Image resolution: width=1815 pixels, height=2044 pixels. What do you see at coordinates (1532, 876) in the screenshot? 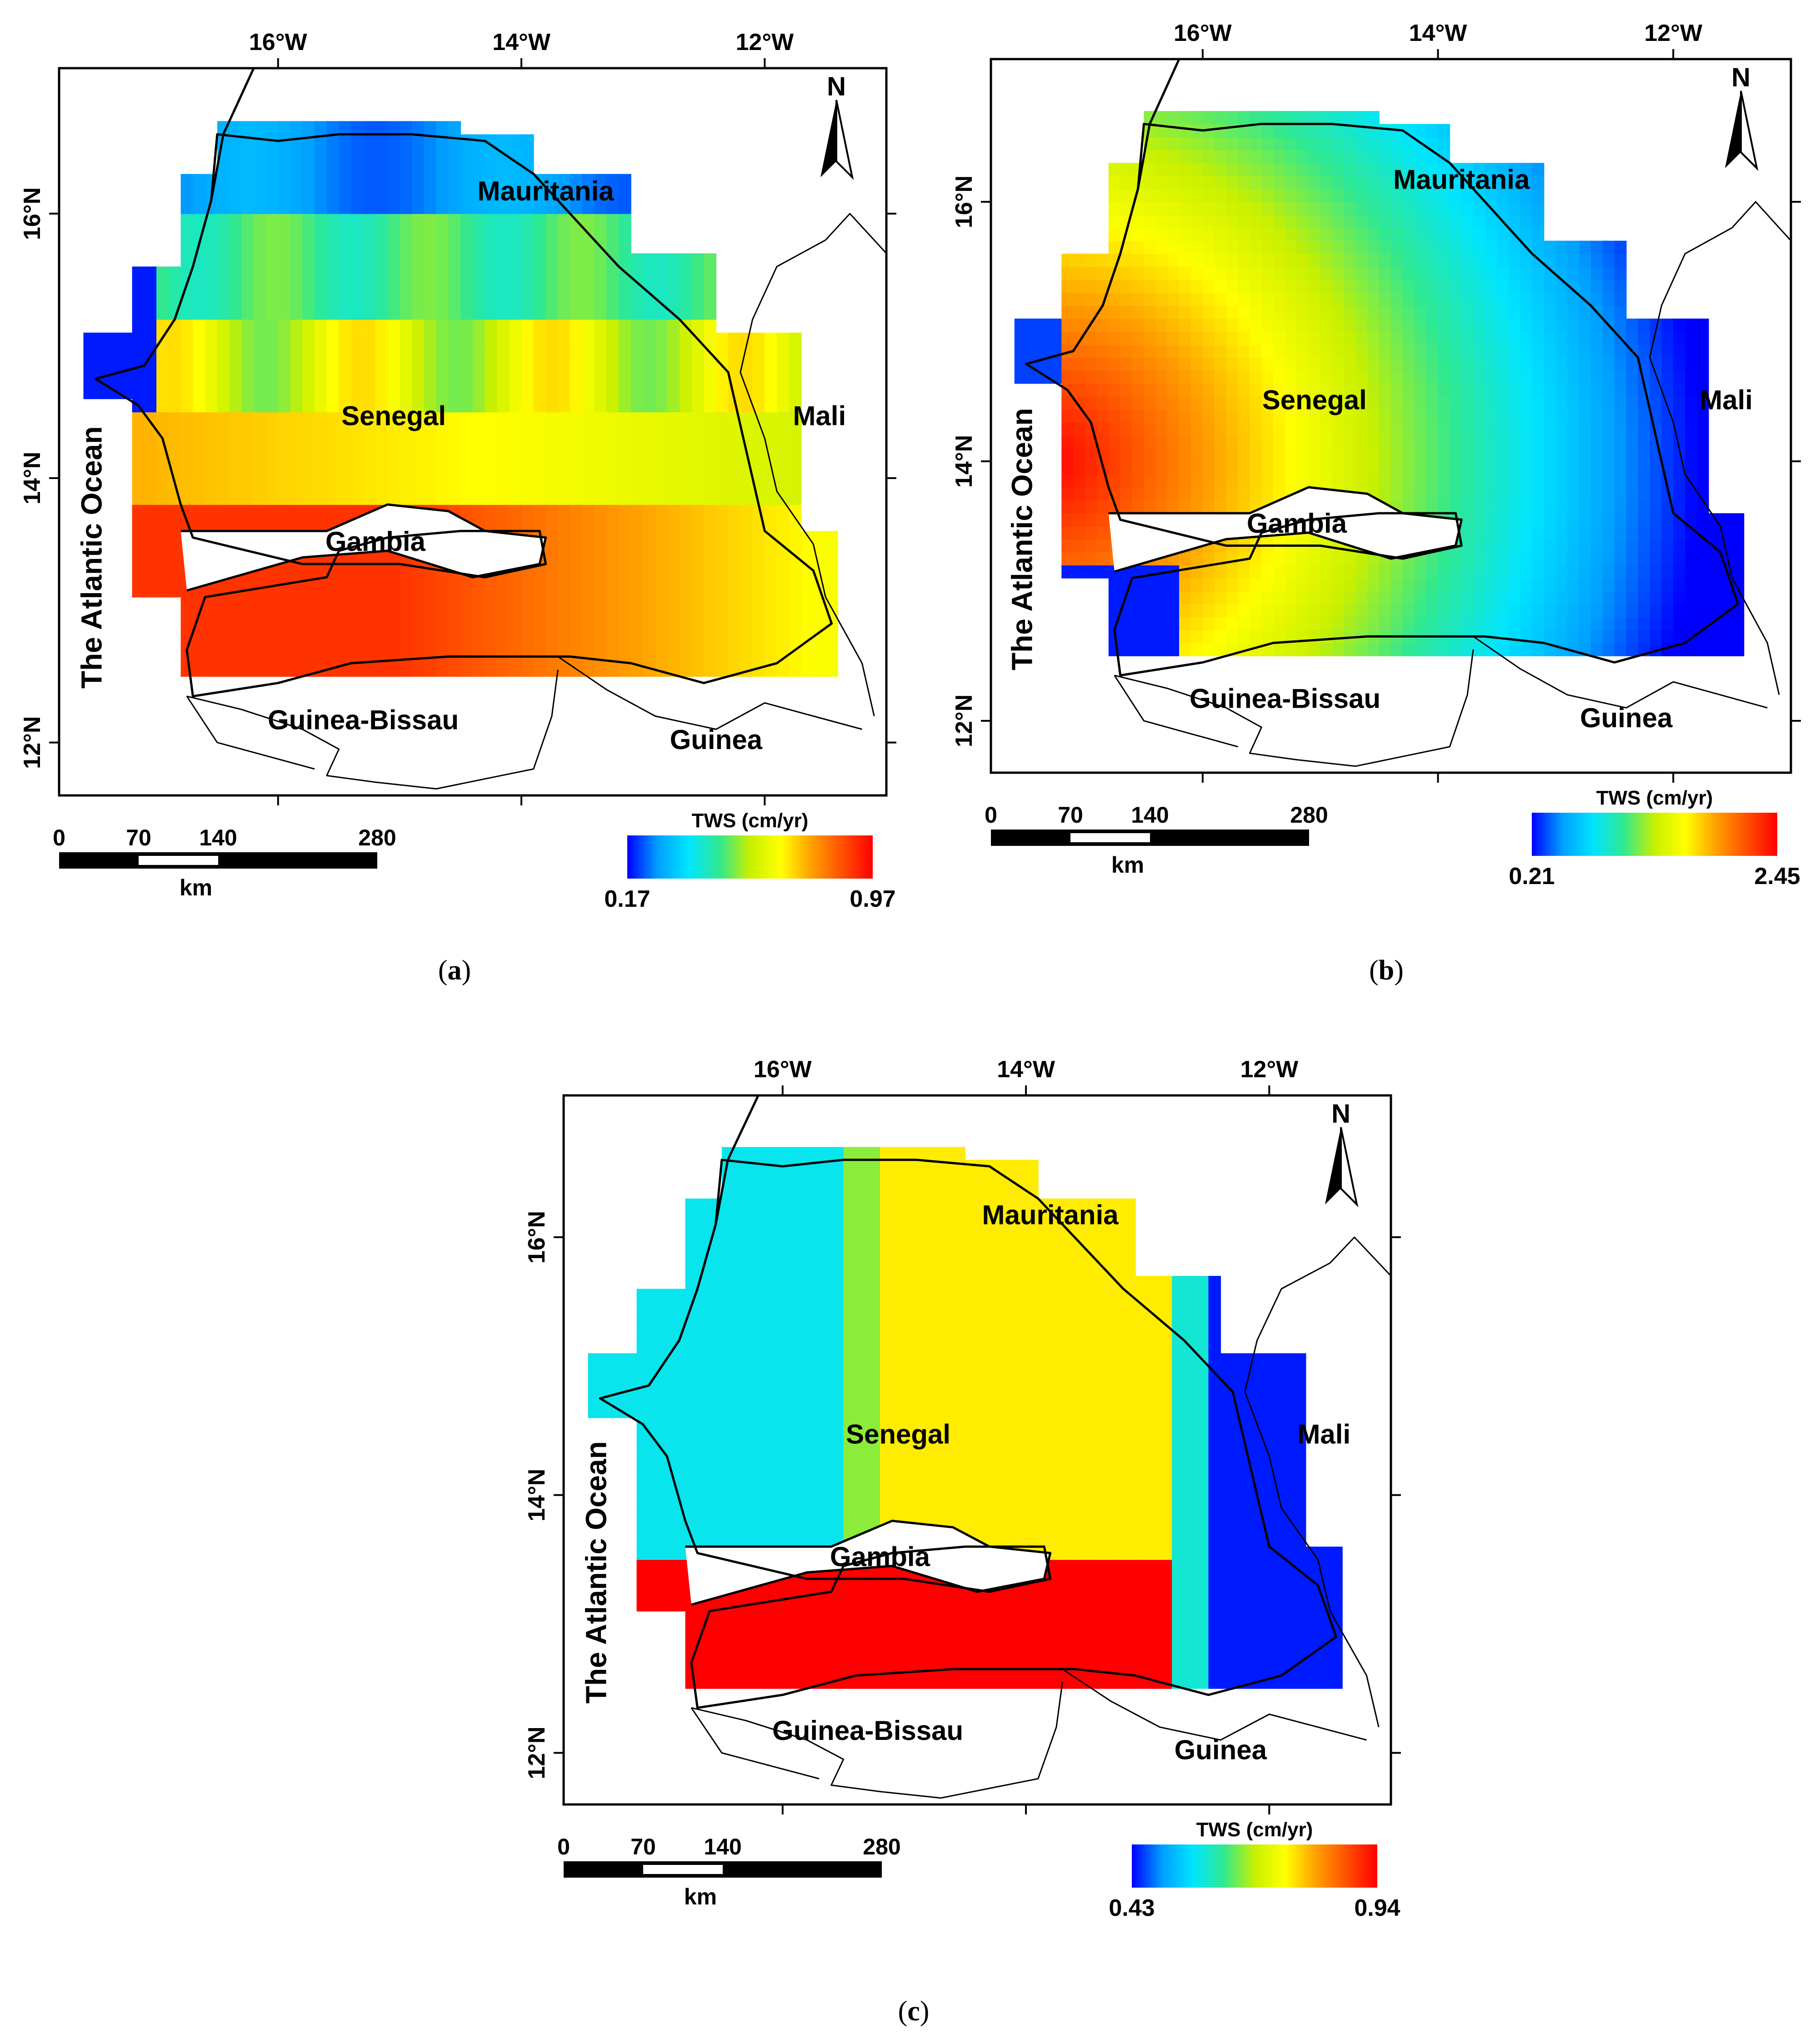
I see `legend-min-label: 0.21` at bounding box center [1532, 876].